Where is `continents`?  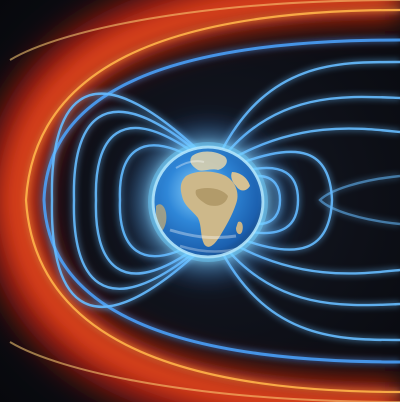 continents is located at coordinates (203, 202).